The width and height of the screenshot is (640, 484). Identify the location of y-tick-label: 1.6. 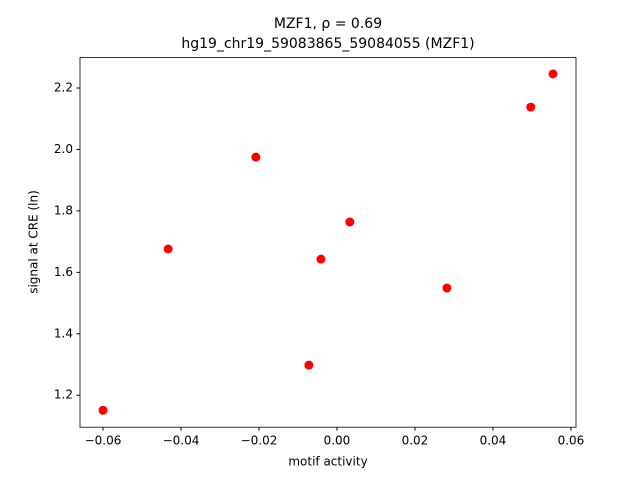
(63, 272).